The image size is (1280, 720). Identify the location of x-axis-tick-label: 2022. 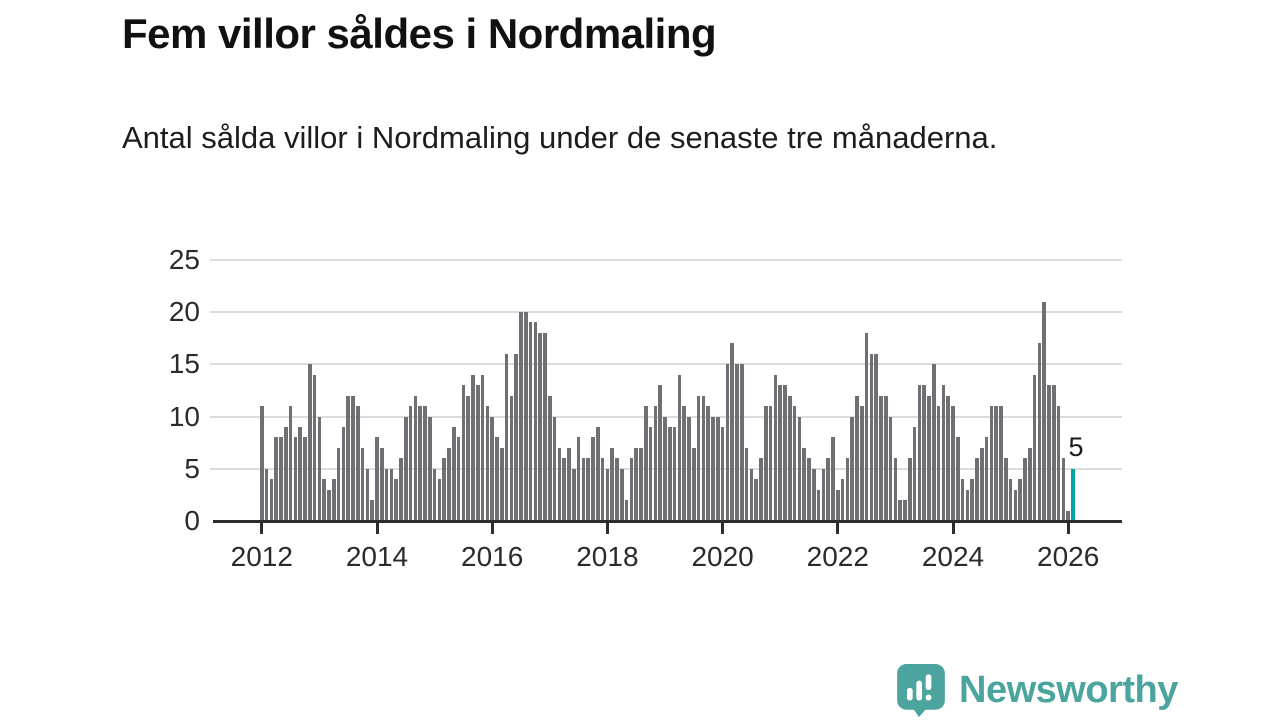
(837, 556).